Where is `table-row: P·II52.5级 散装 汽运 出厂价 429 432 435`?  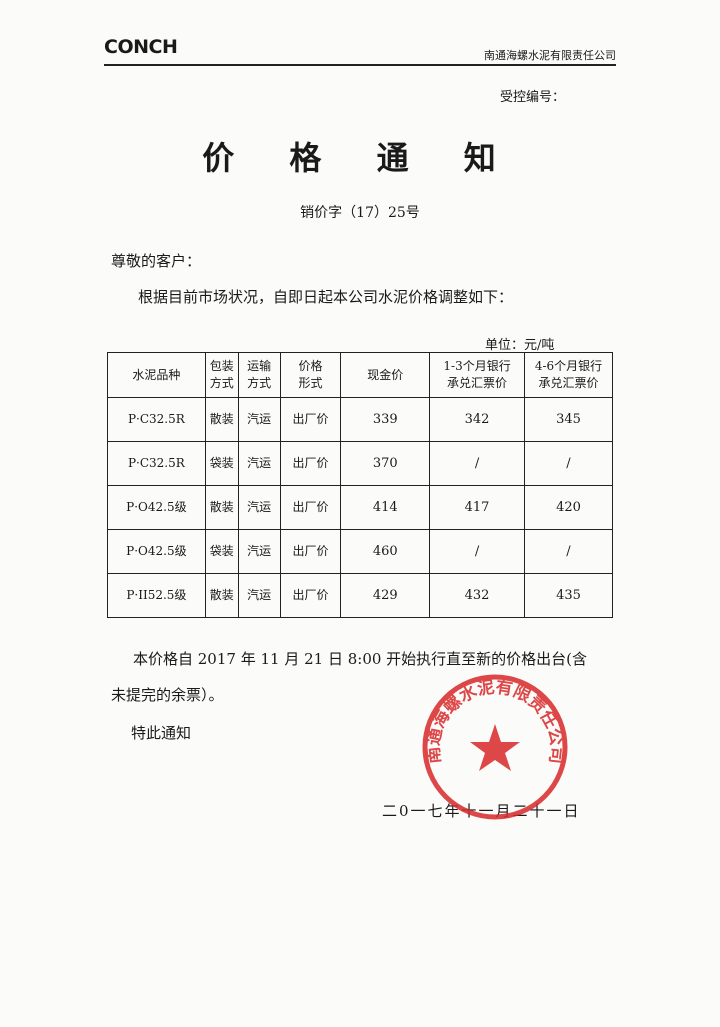
table-row: P·II52.5级 散装 汽运 出厂价 429 432 435 is located at coordinates (360, 595).